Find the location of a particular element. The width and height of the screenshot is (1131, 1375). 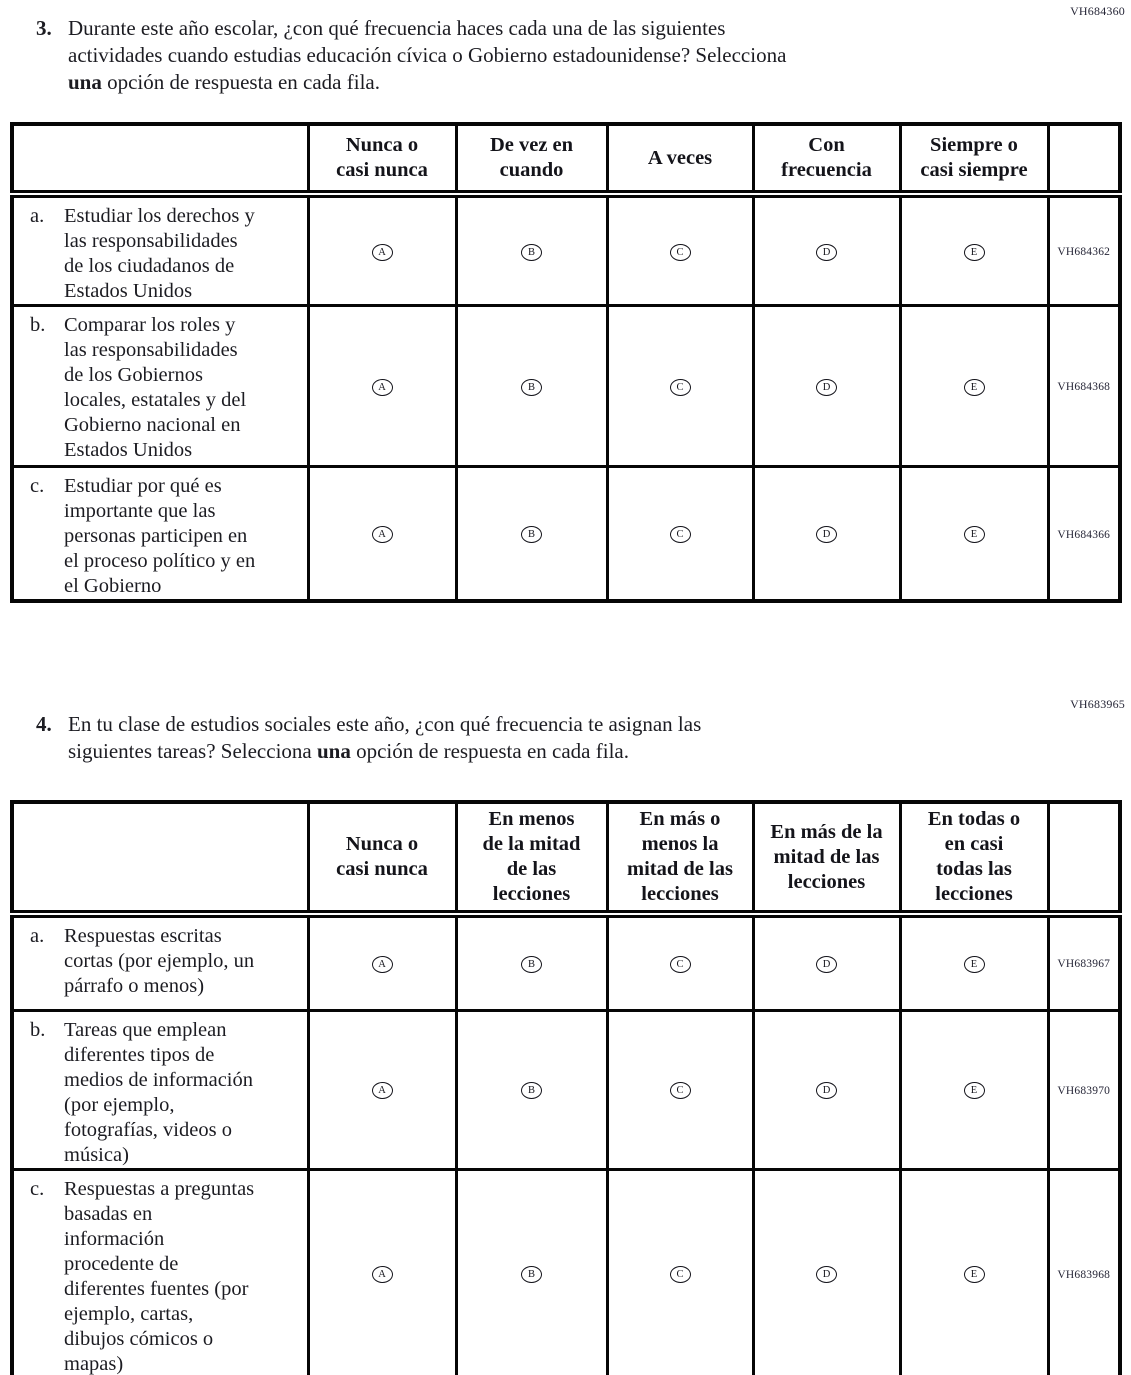

q4-row-b-option-a-cell: A is located at coordinates (382, 1089).